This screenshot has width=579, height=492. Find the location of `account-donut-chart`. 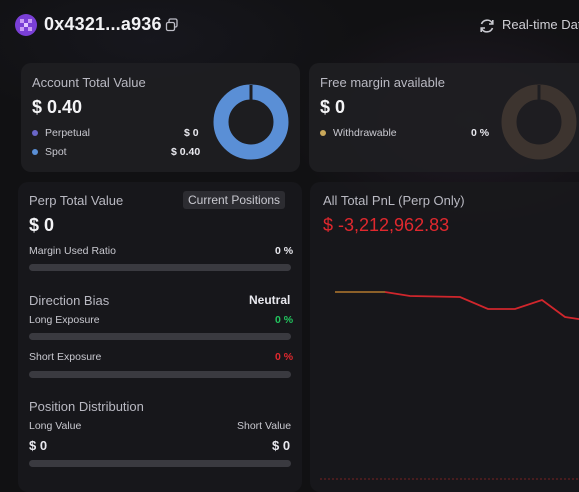

account-donut-chart is located at coordinates (251, 122).